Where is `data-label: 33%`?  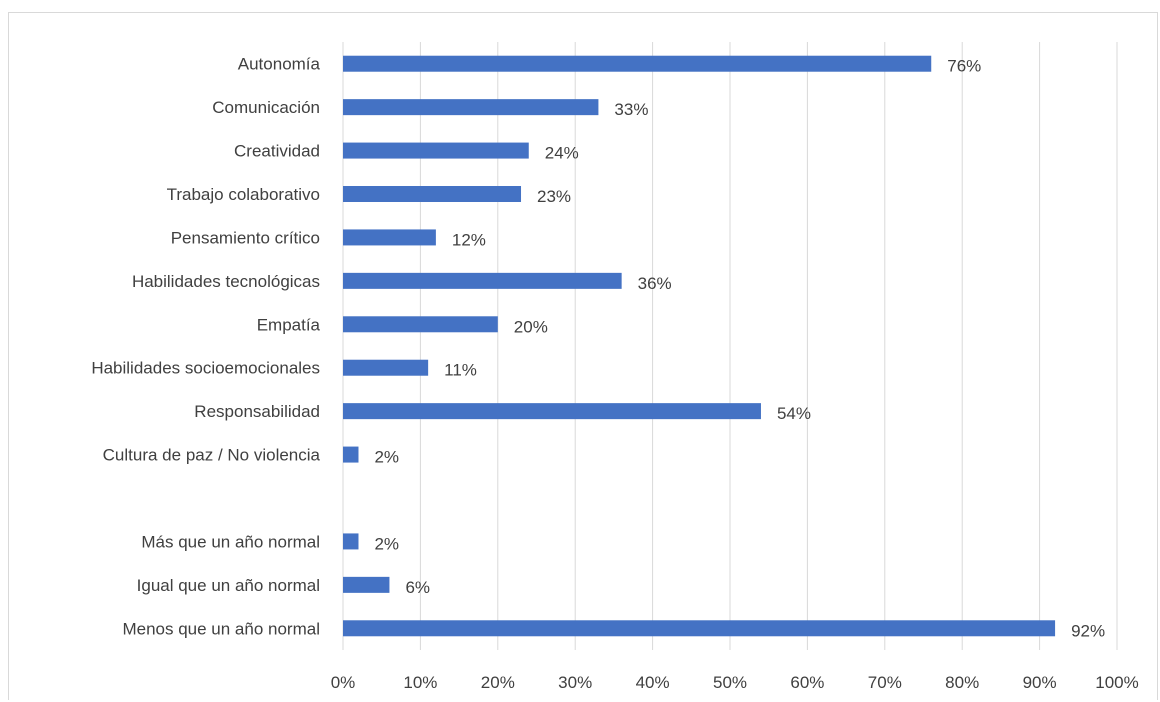
data-label: 33% is located at coordinates (631, 109).